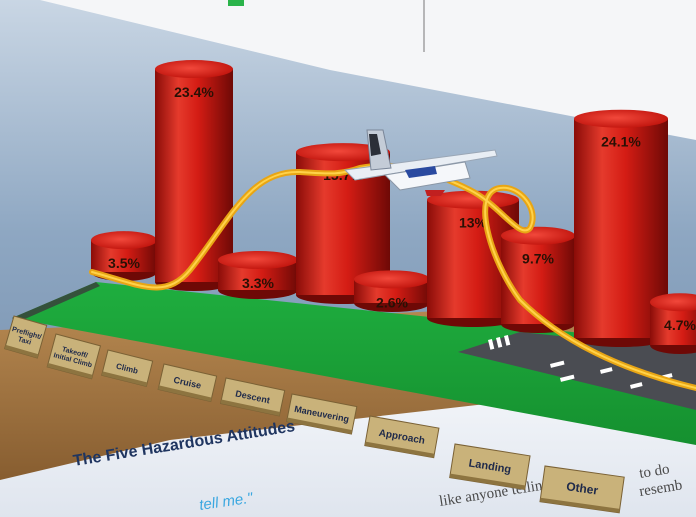  What do you see at coordinates (127, 368) in the screenshot?
I see `category-tab: Climb` at bounding box center [127, 368].